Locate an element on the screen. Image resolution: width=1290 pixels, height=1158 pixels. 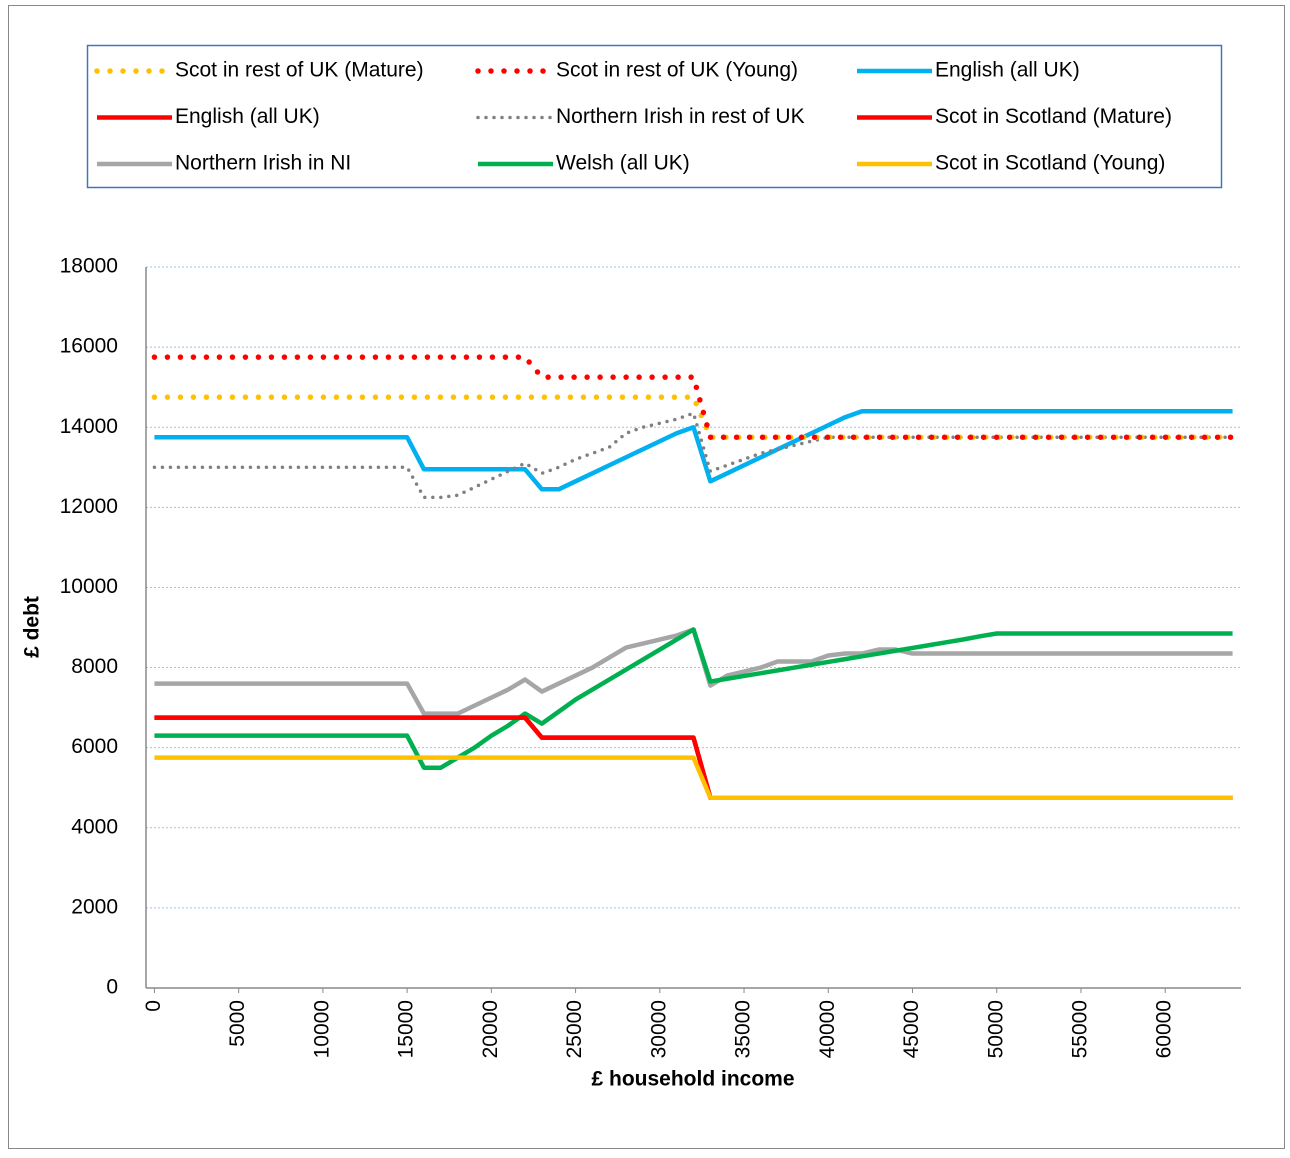
legend-label: Welsh (all UK) is located at coordinates (623, 163).